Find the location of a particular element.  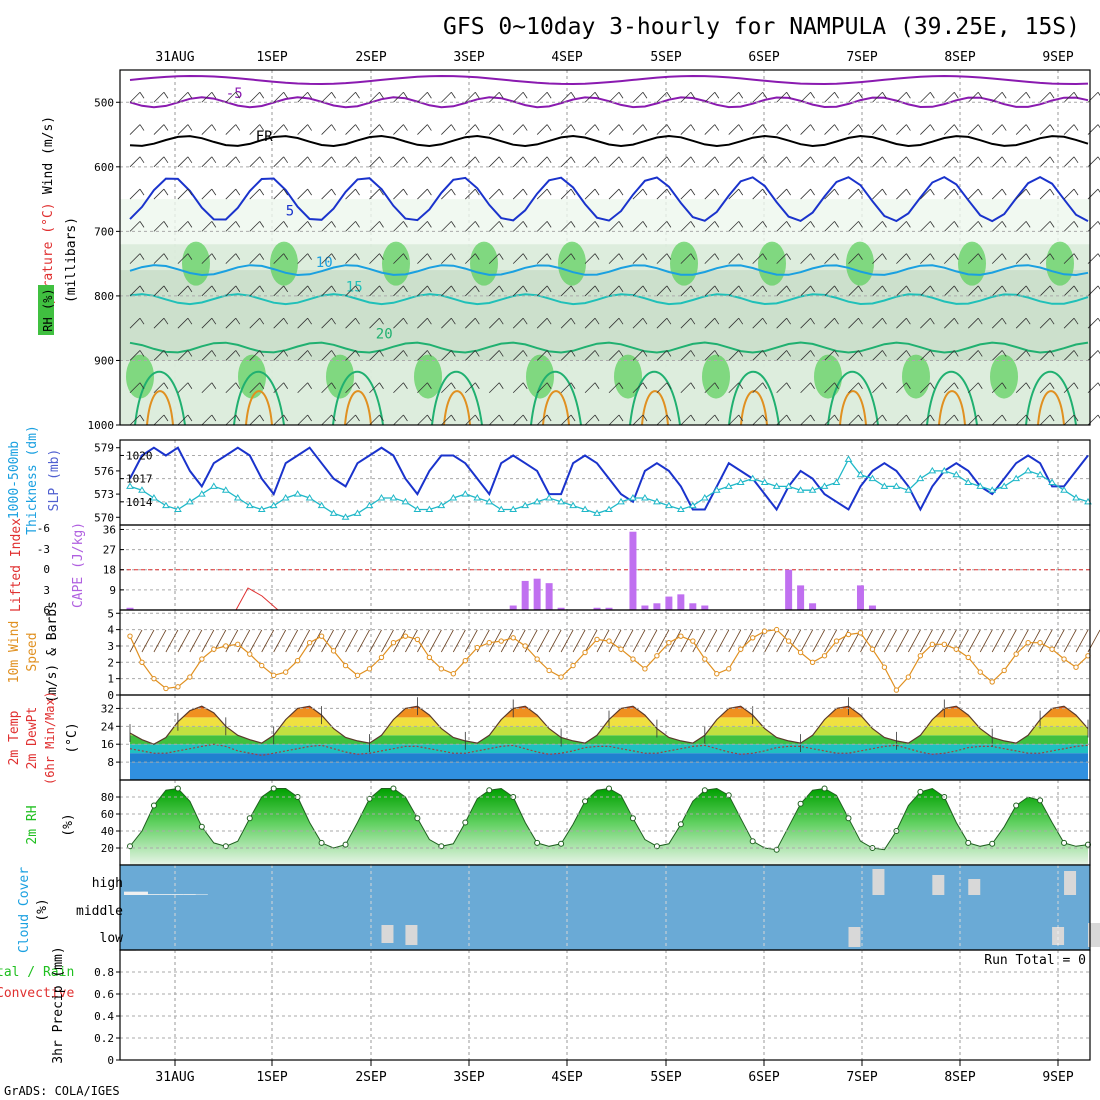

slp-tick-label: 1020 is located at coordinates (139, 455).